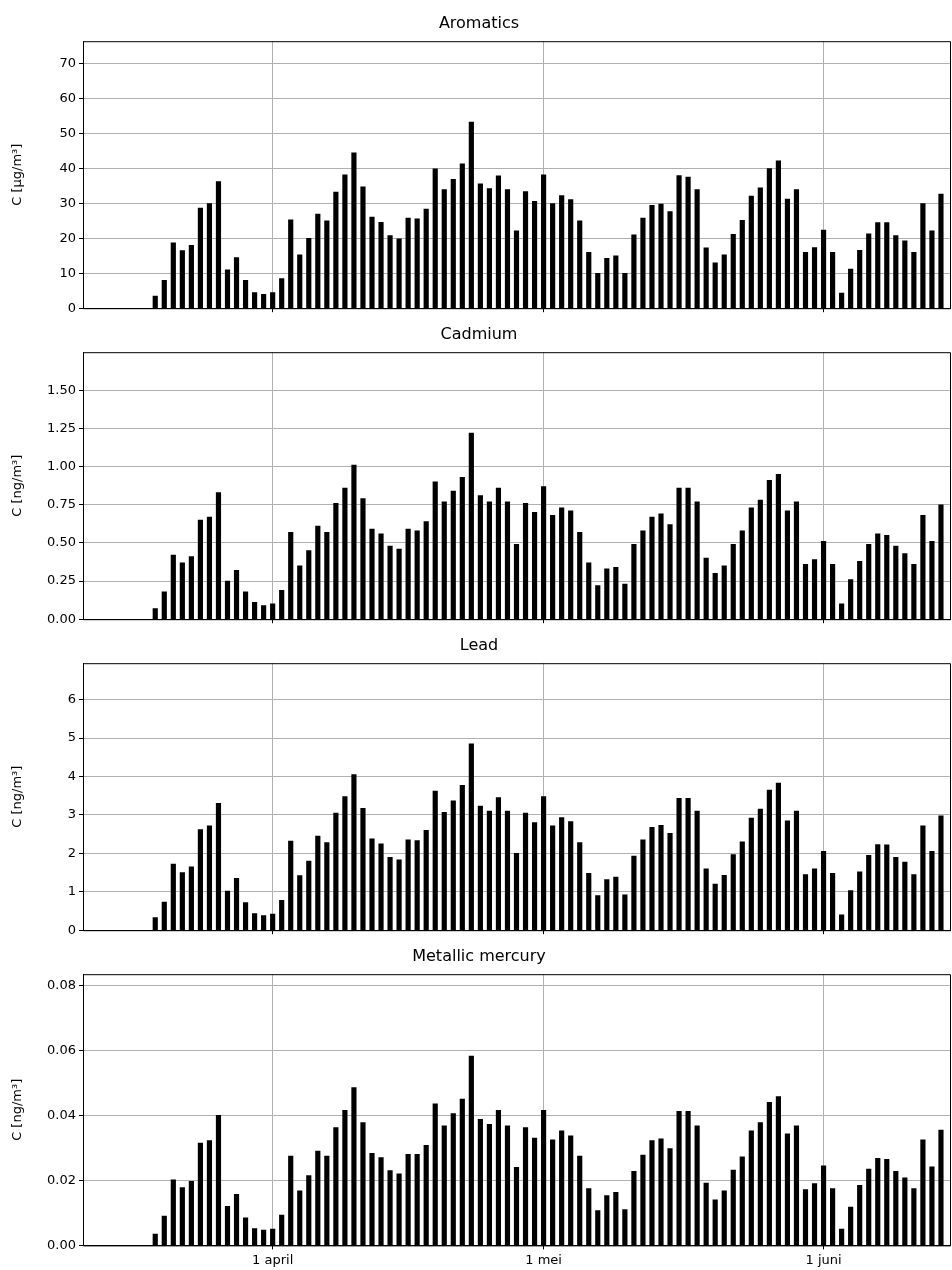 The image size is (952, 1270). Describe the element at coordinates (71, 737) in the screenshot. I see `y-tick-label: 5` at that location.